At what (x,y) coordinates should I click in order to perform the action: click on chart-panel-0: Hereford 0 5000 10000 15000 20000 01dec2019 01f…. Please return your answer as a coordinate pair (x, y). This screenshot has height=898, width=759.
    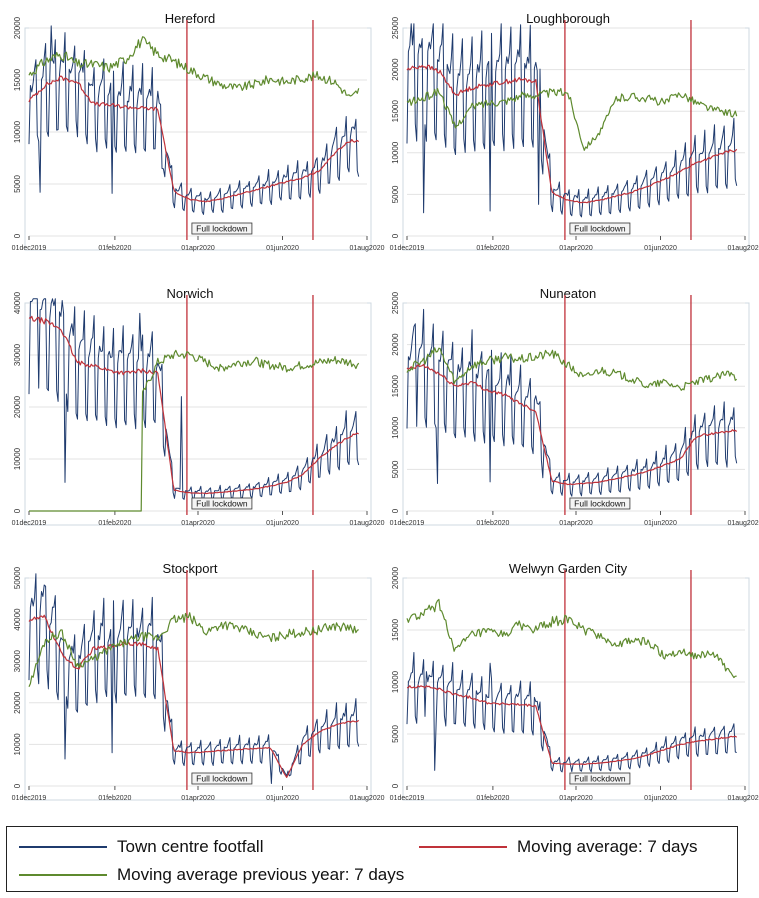
    Looking at the image, I should click on (194, 130).